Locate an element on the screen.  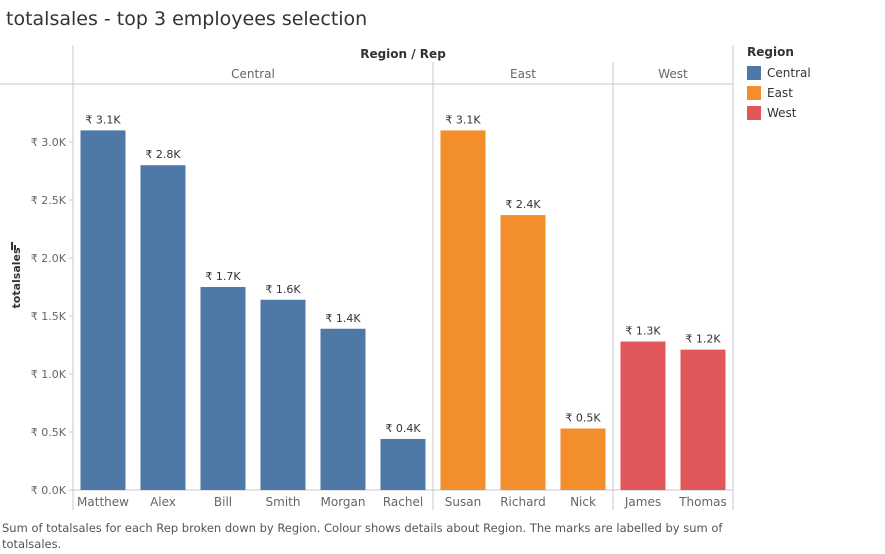
legend-title: Region is located at coordinates (770, 52).